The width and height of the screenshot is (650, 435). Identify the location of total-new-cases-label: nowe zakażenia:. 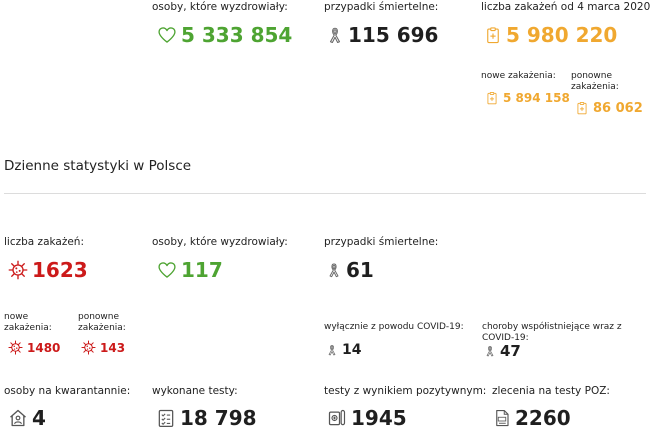
(518, 76).